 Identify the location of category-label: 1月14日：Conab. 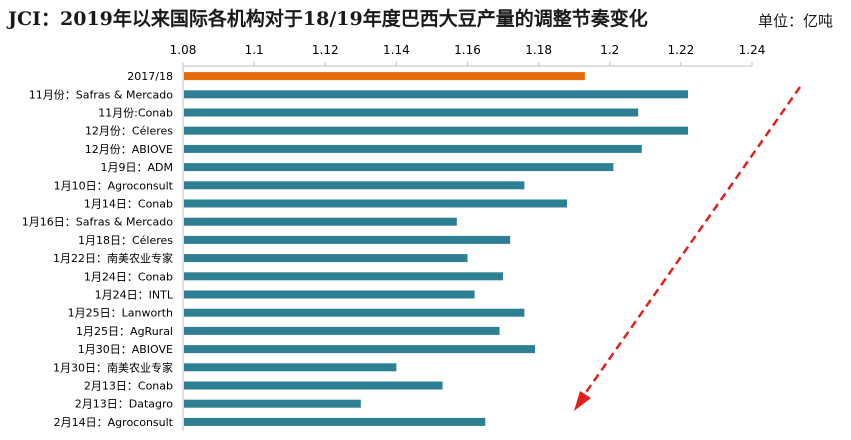
(128, 204).